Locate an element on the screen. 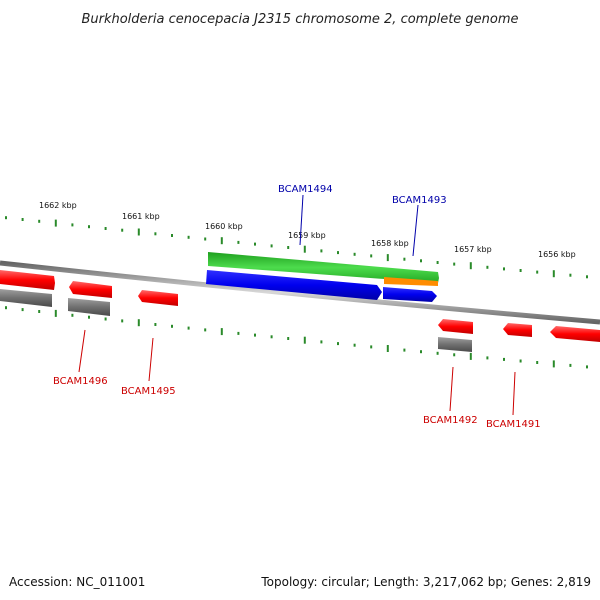 This screenshot has width=600, height=600. cds-bcam1494 is located at coordinates (294, 285).